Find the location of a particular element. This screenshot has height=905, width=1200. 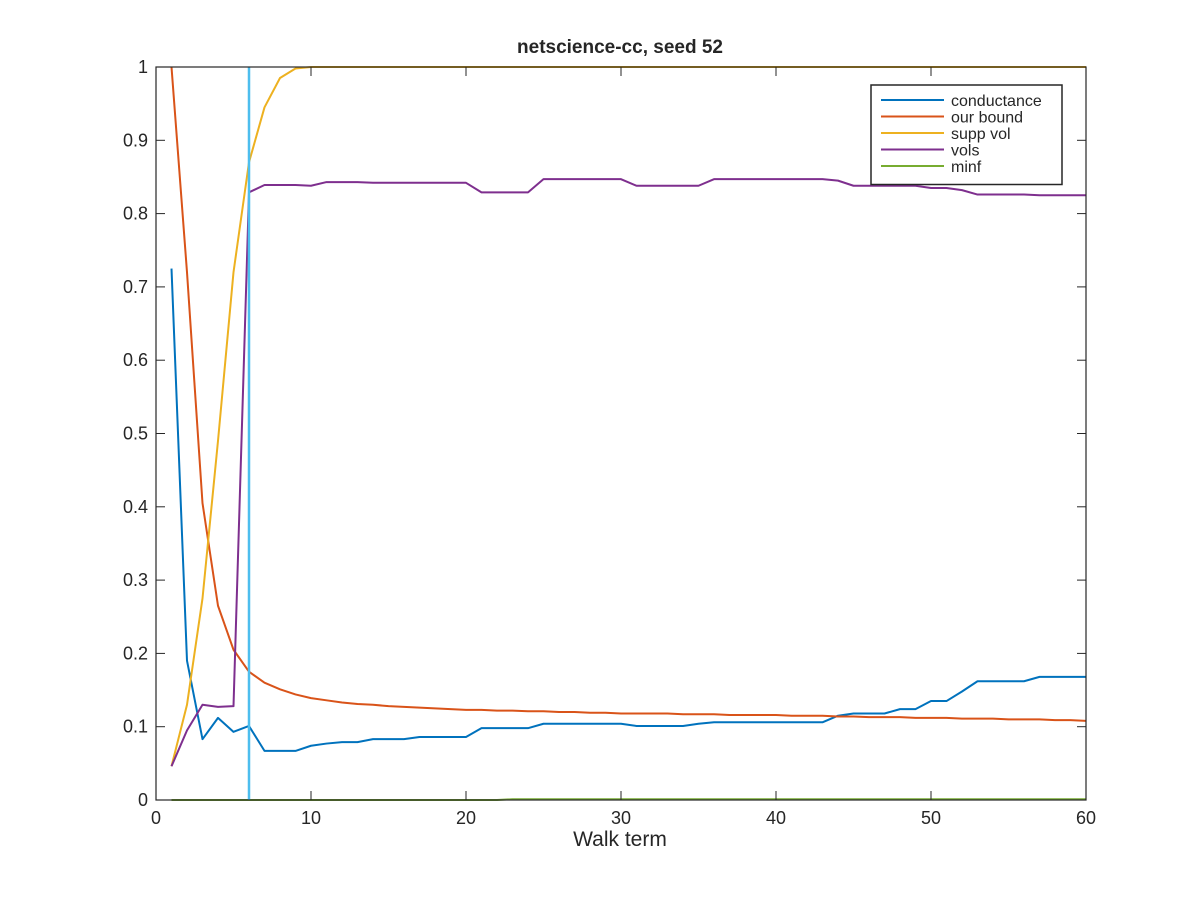

legend-box is located at coordinates (966, 135).